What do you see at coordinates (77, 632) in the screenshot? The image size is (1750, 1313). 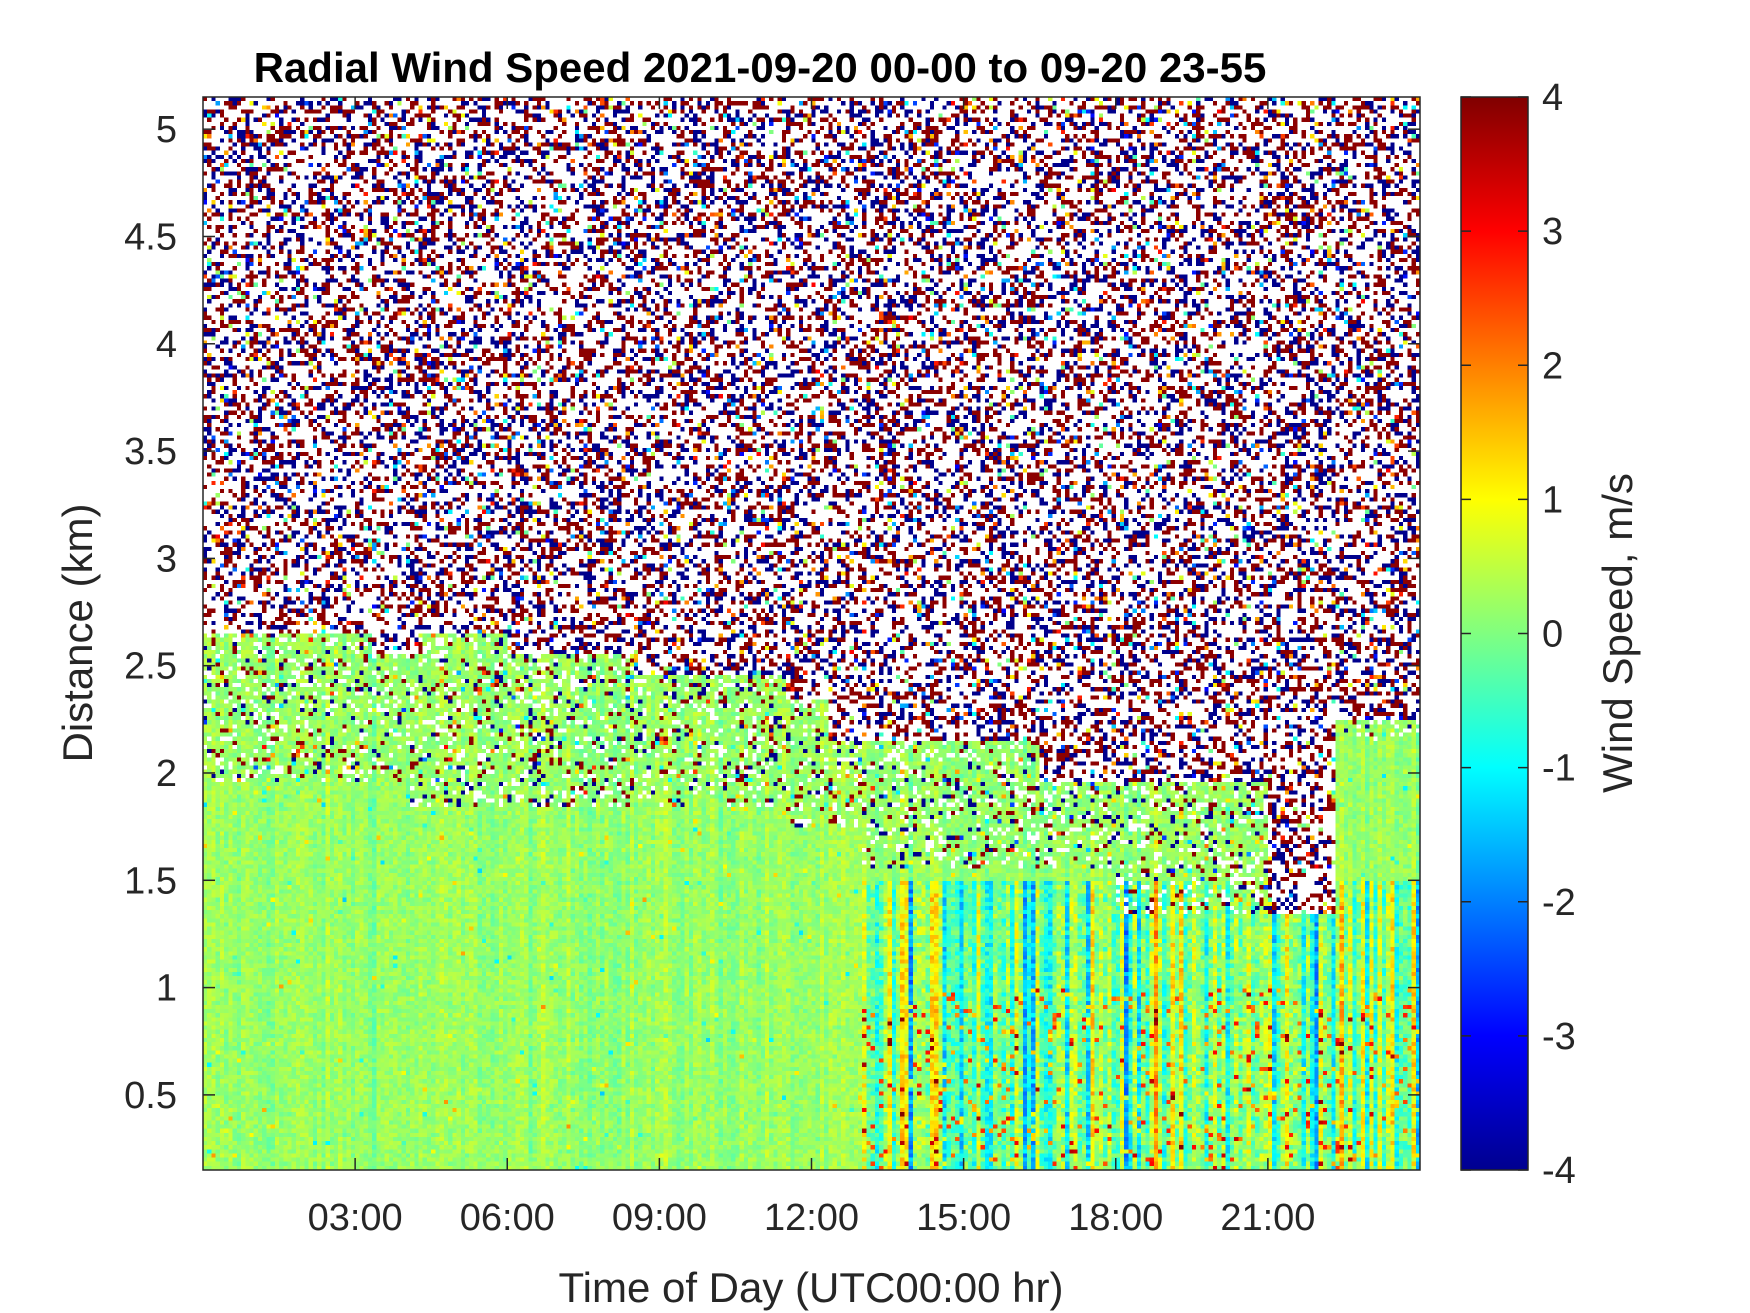 I see `y-axis-label: Distance (km)` at bounding box center [77, 632].